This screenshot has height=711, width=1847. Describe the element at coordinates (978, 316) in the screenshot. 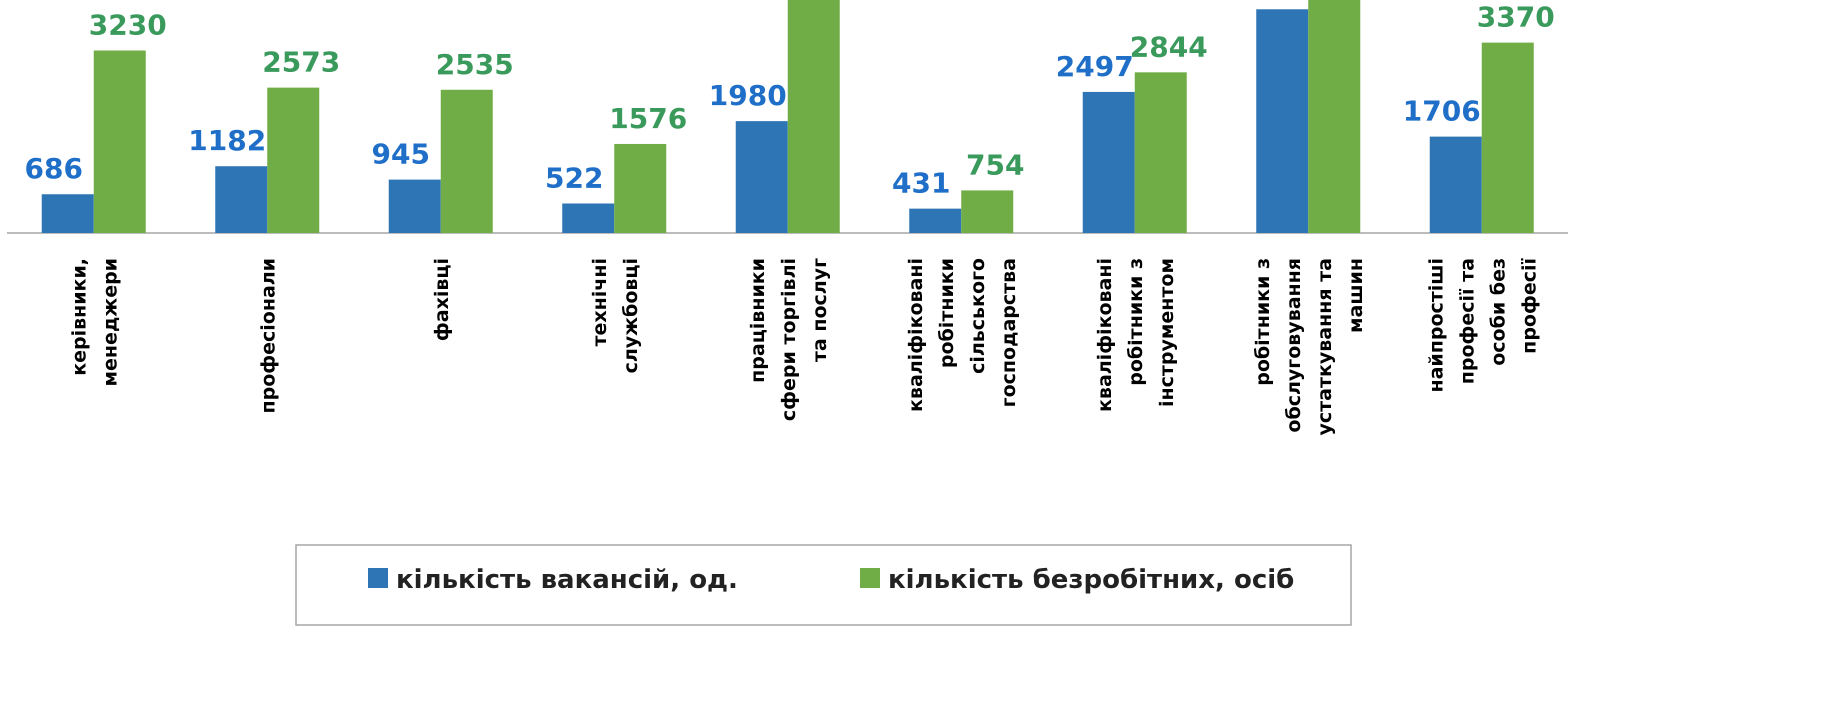

I see `x-tick-label: сільського` at that location.